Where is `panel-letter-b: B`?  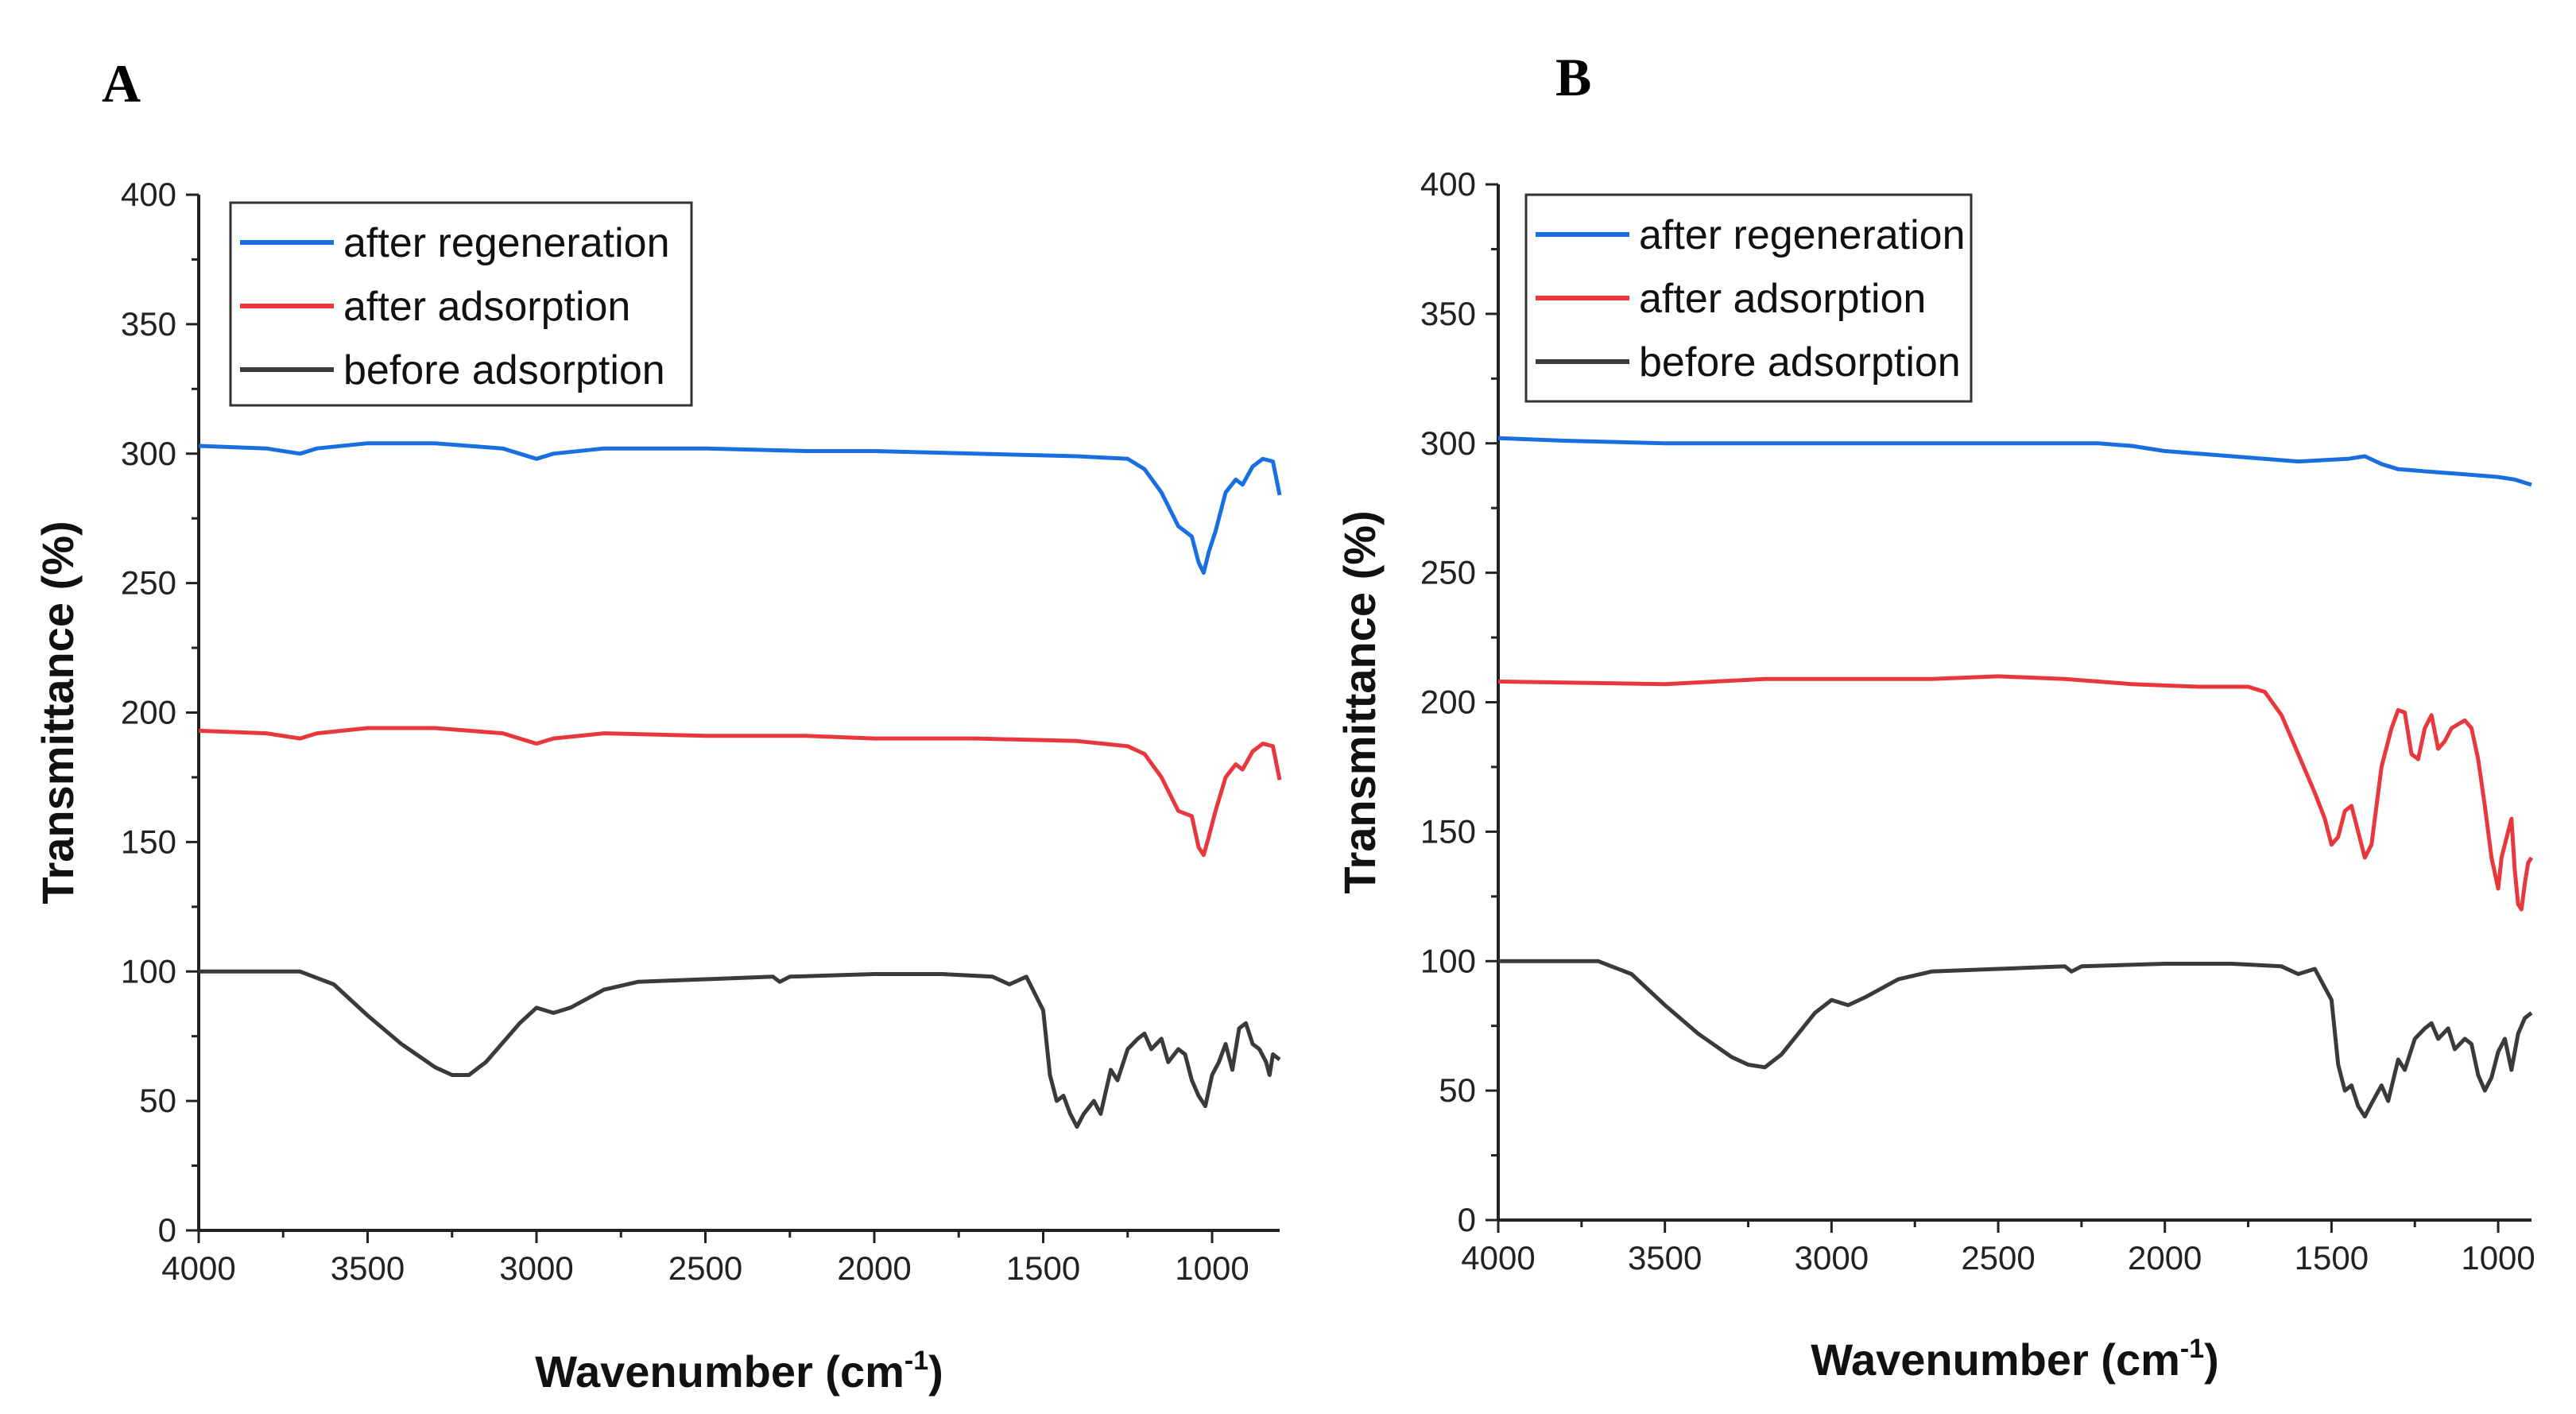
panel-letter-b: B is located at coordinates (1573, 77).